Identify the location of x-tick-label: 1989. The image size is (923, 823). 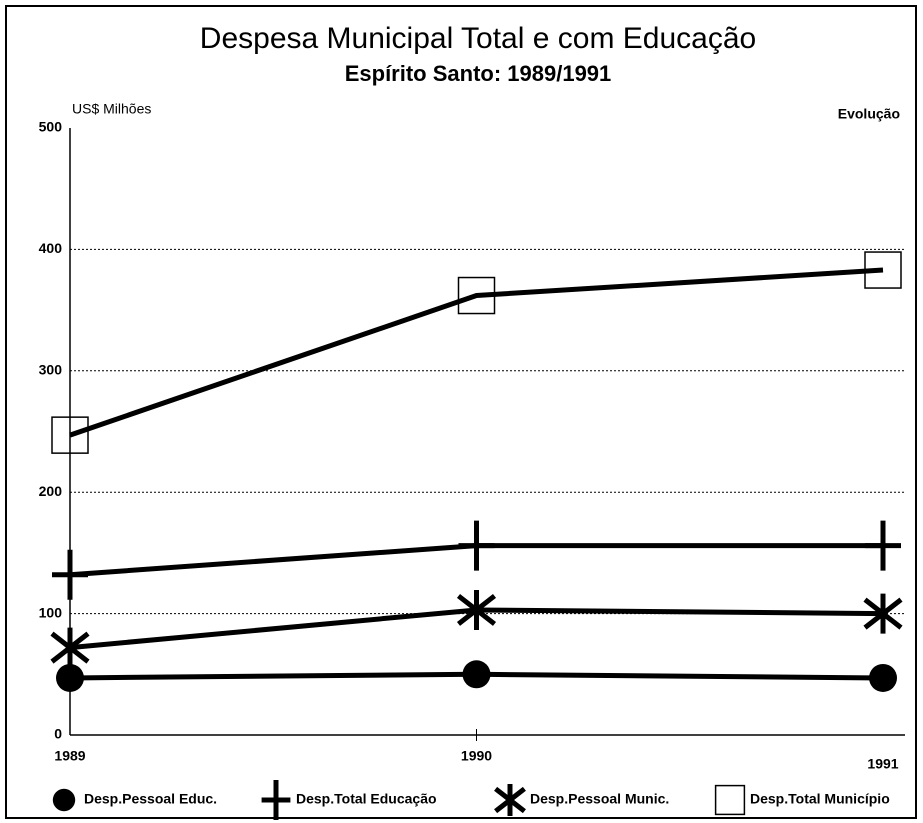
(69, 756).